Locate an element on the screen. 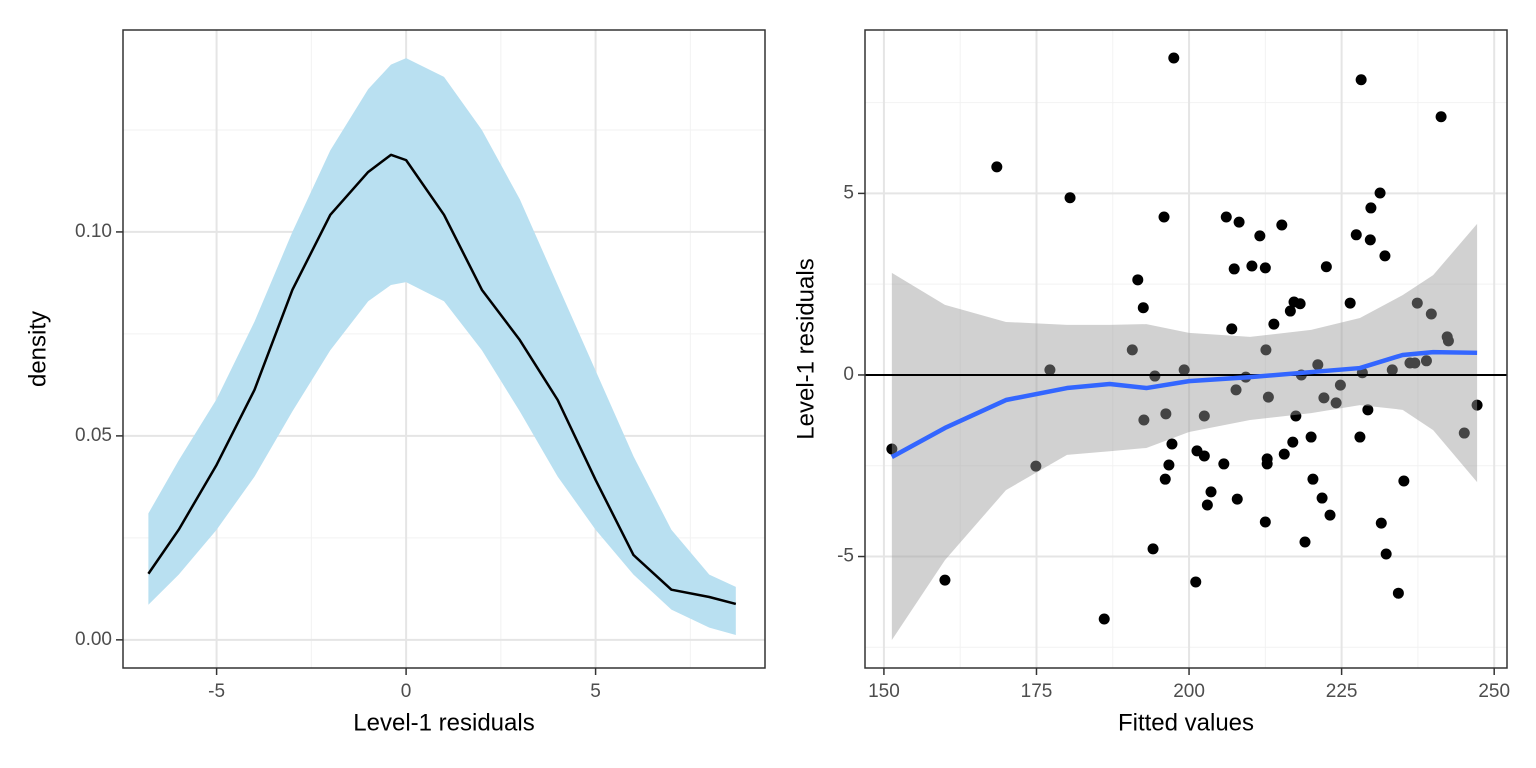 The width and height of the screenshot is (1536, 768). x-tick-label: 0 is located at coordinates (406, 691).